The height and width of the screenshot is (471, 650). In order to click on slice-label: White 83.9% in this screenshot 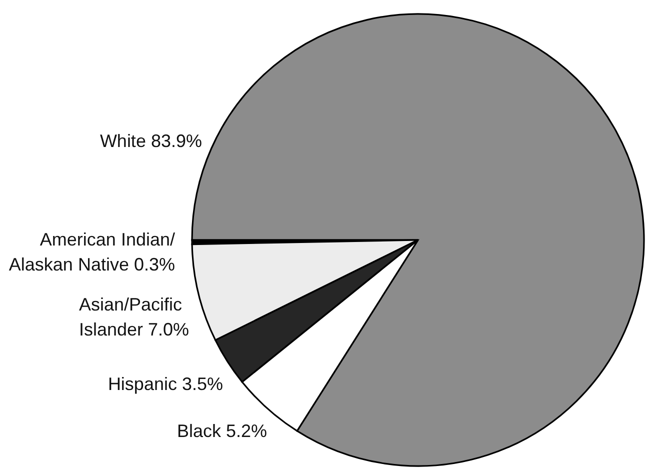, I will do `click(151, 141)`.